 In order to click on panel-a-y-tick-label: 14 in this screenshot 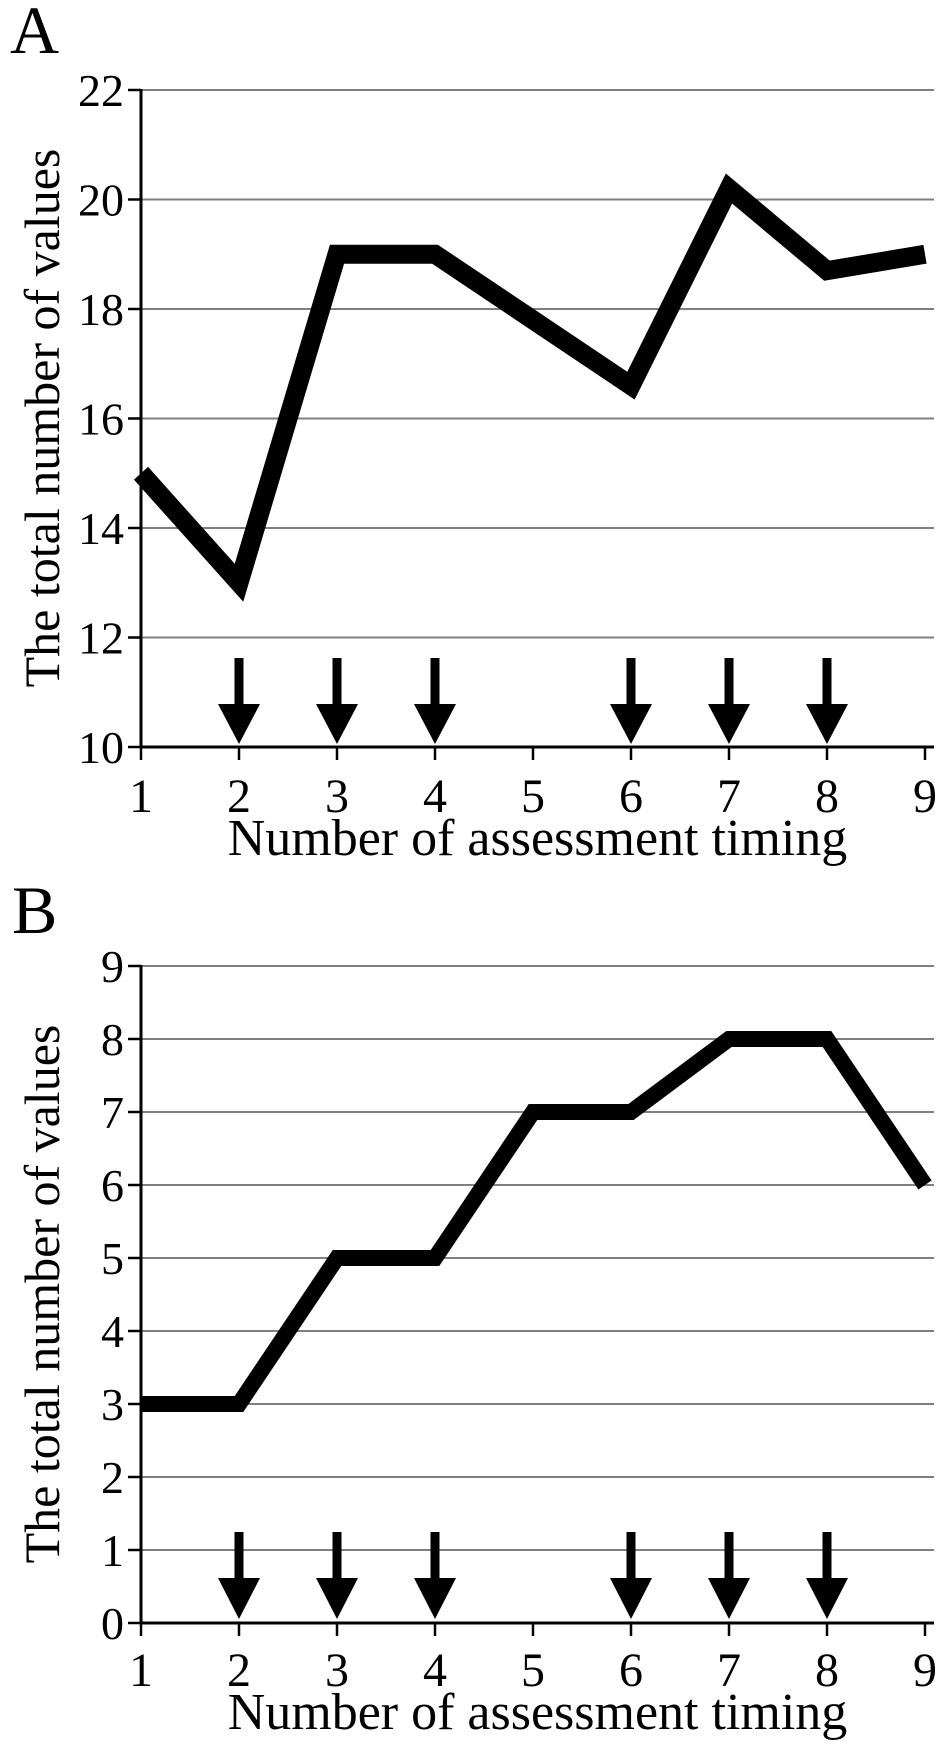, I will do `click(101, 528)`.